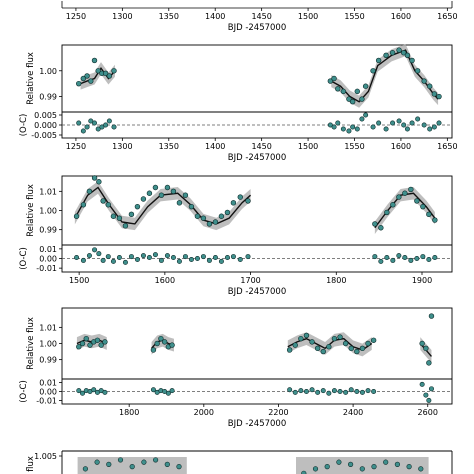  What do you see at coordinates (31, 464) in the screenshot?
I see `y-axis-label: flux` at bounding box center [31, 464].